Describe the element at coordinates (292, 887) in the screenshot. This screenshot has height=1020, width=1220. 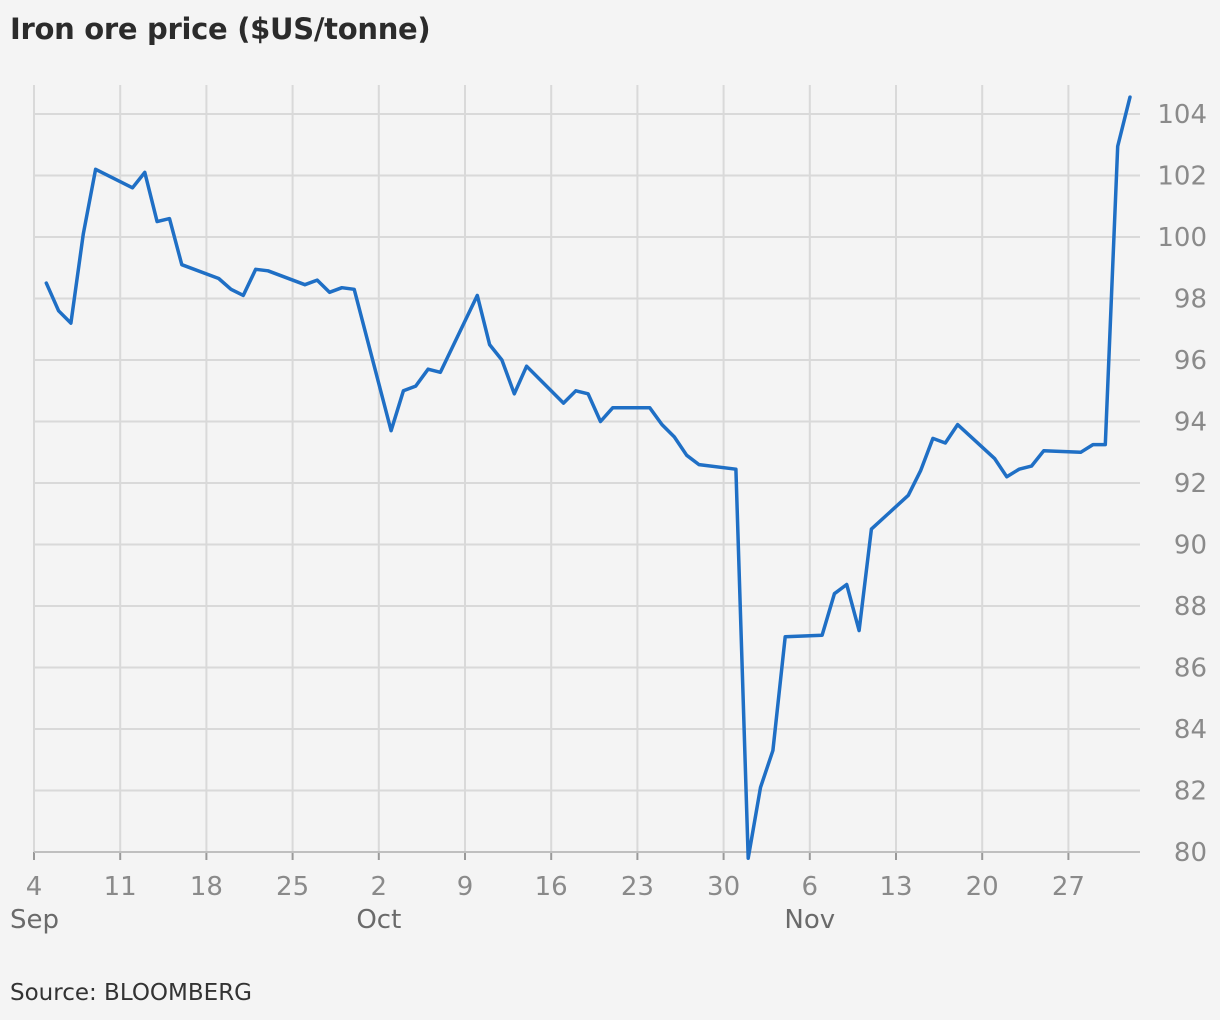
I see `x-tick-label: 25` at that location.